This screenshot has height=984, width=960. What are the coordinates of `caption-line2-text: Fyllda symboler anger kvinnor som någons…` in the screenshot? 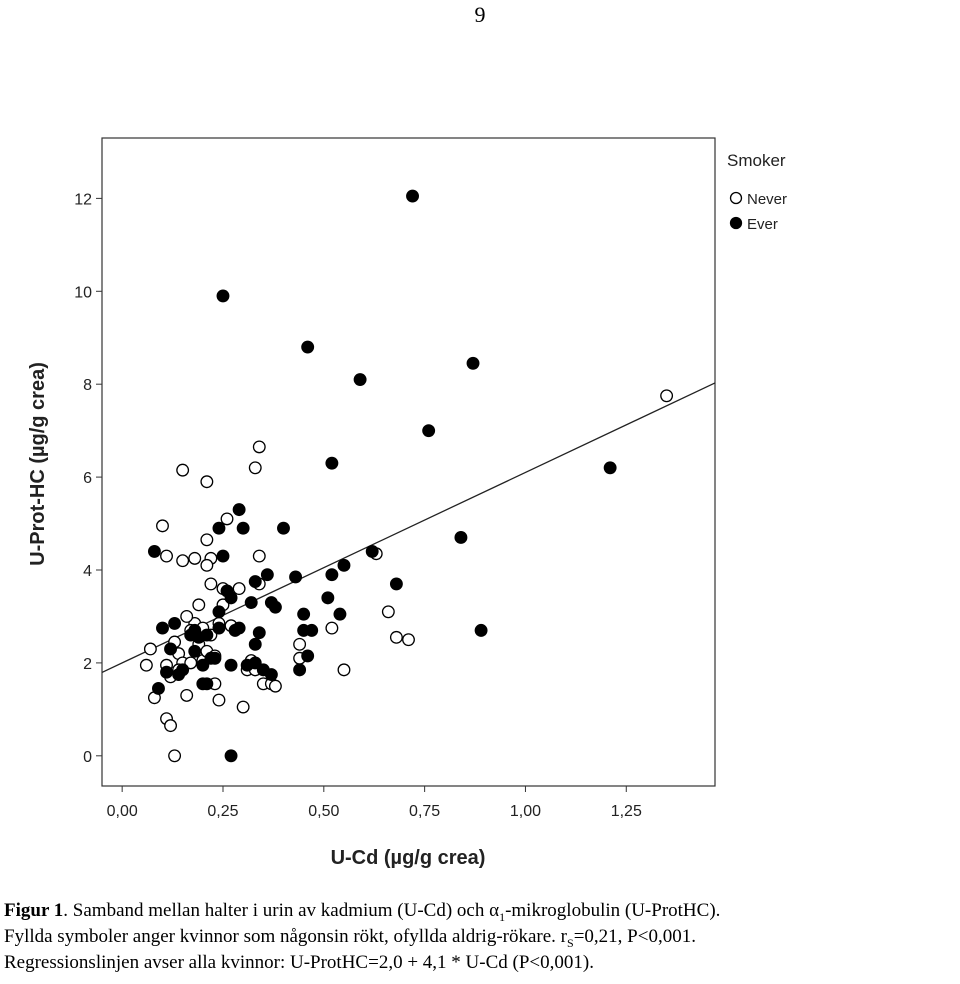 It's located at (286, 936).